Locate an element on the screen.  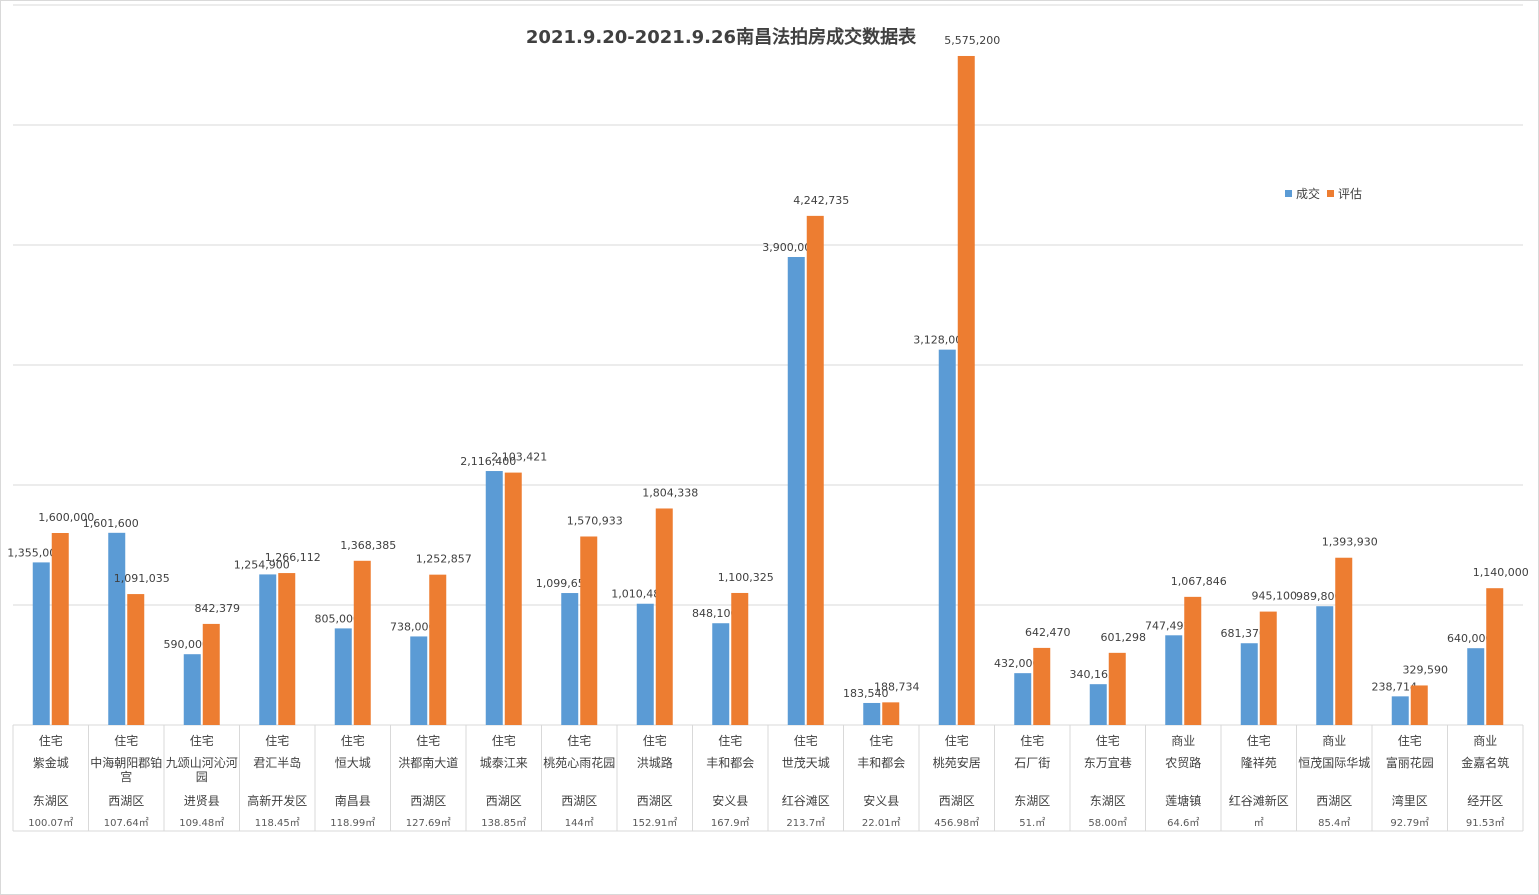
category-area: 58.00㎡ is located at coordinates (1107, 823).